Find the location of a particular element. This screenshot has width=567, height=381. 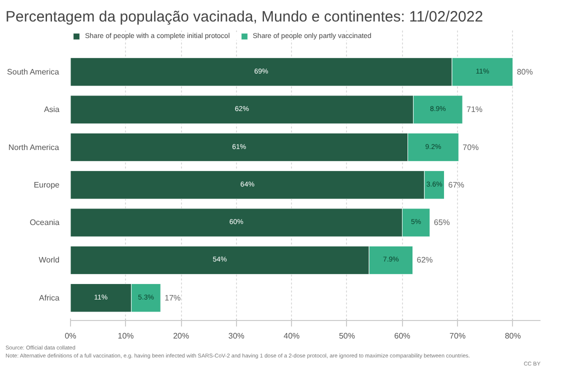

total-label: 17% is located at coordinates (172, 297).